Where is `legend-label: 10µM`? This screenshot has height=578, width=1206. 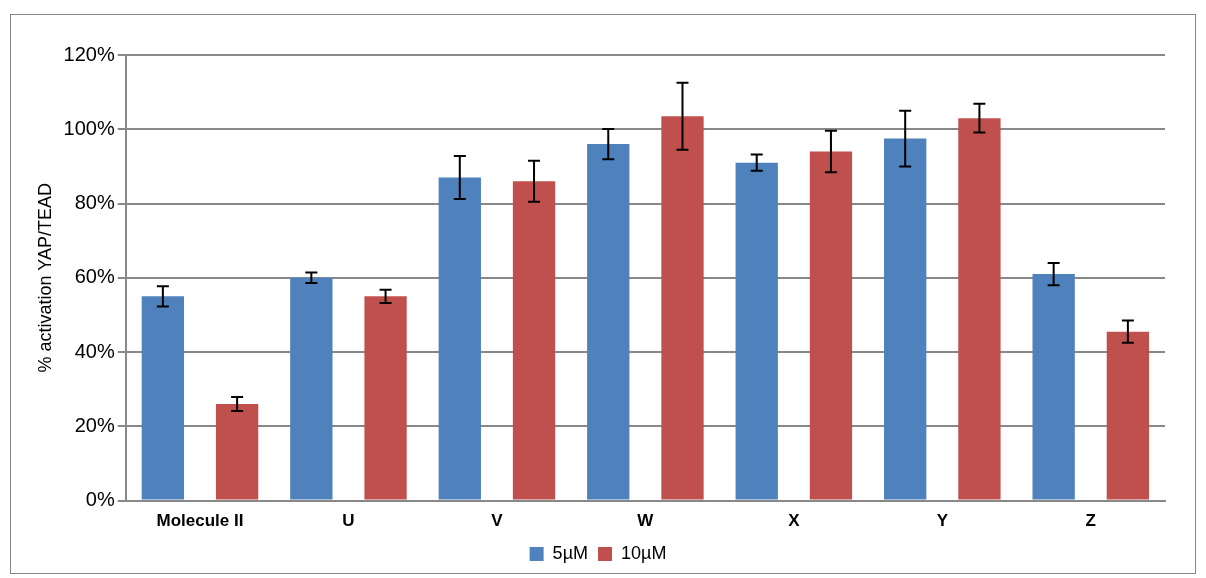
legend-label: 10µM is located at coordinates (643, 552).